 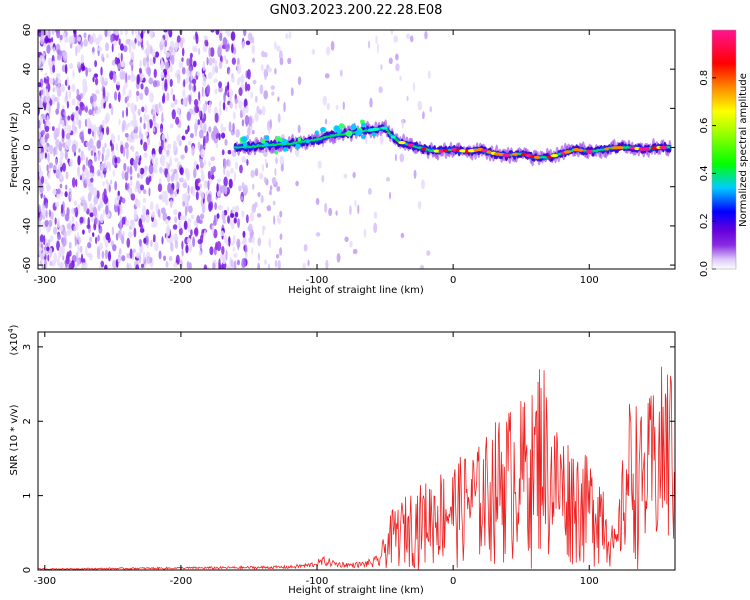 I want to click on spectrogram-track-peak, so click(x=424, y=149).